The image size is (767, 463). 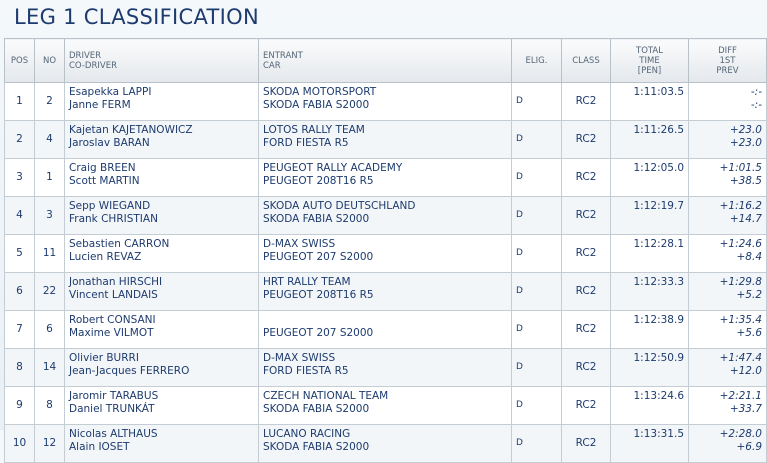 What do you see at coordinates (749, 333) in the screenshot?
I see `diff-prev: +5.6` at bounding box center [749, 333].